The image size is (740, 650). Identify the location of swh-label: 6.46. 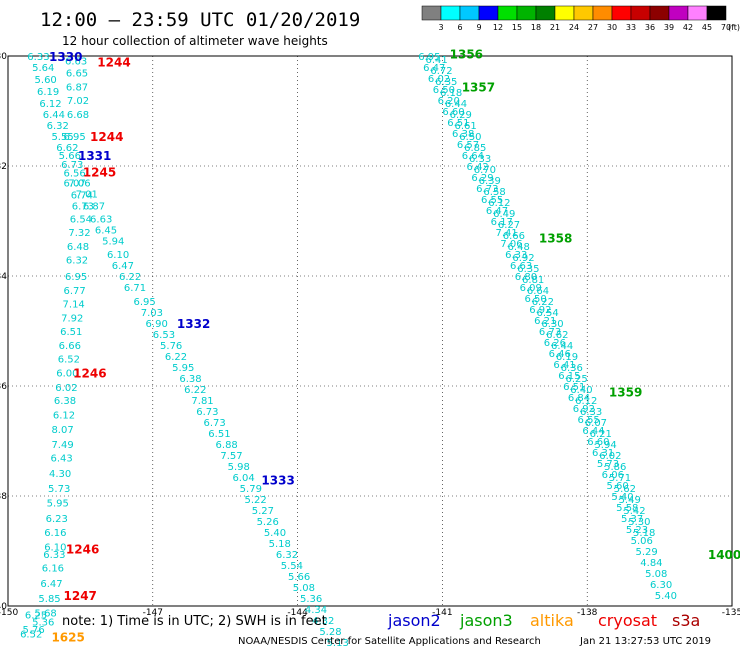
(560, 354).